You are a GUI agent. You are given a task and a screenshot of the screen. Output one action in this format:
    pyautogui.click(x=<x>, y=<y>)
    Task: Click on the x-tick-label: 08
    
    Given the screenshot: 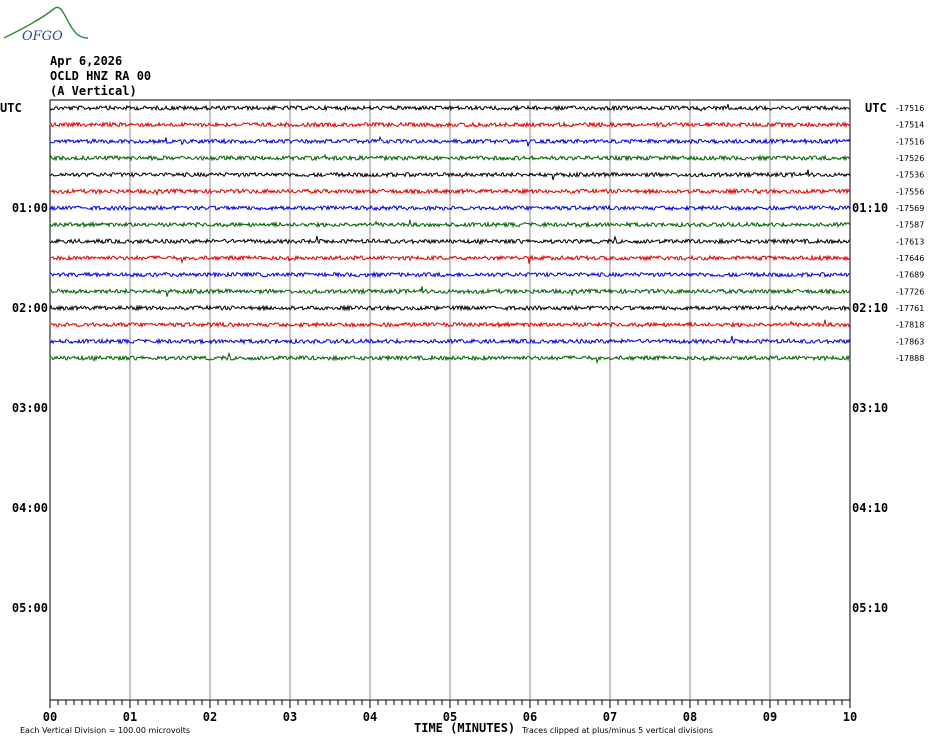 What is the action you would take?
    pyautogui.click(x=690, y=717)
    